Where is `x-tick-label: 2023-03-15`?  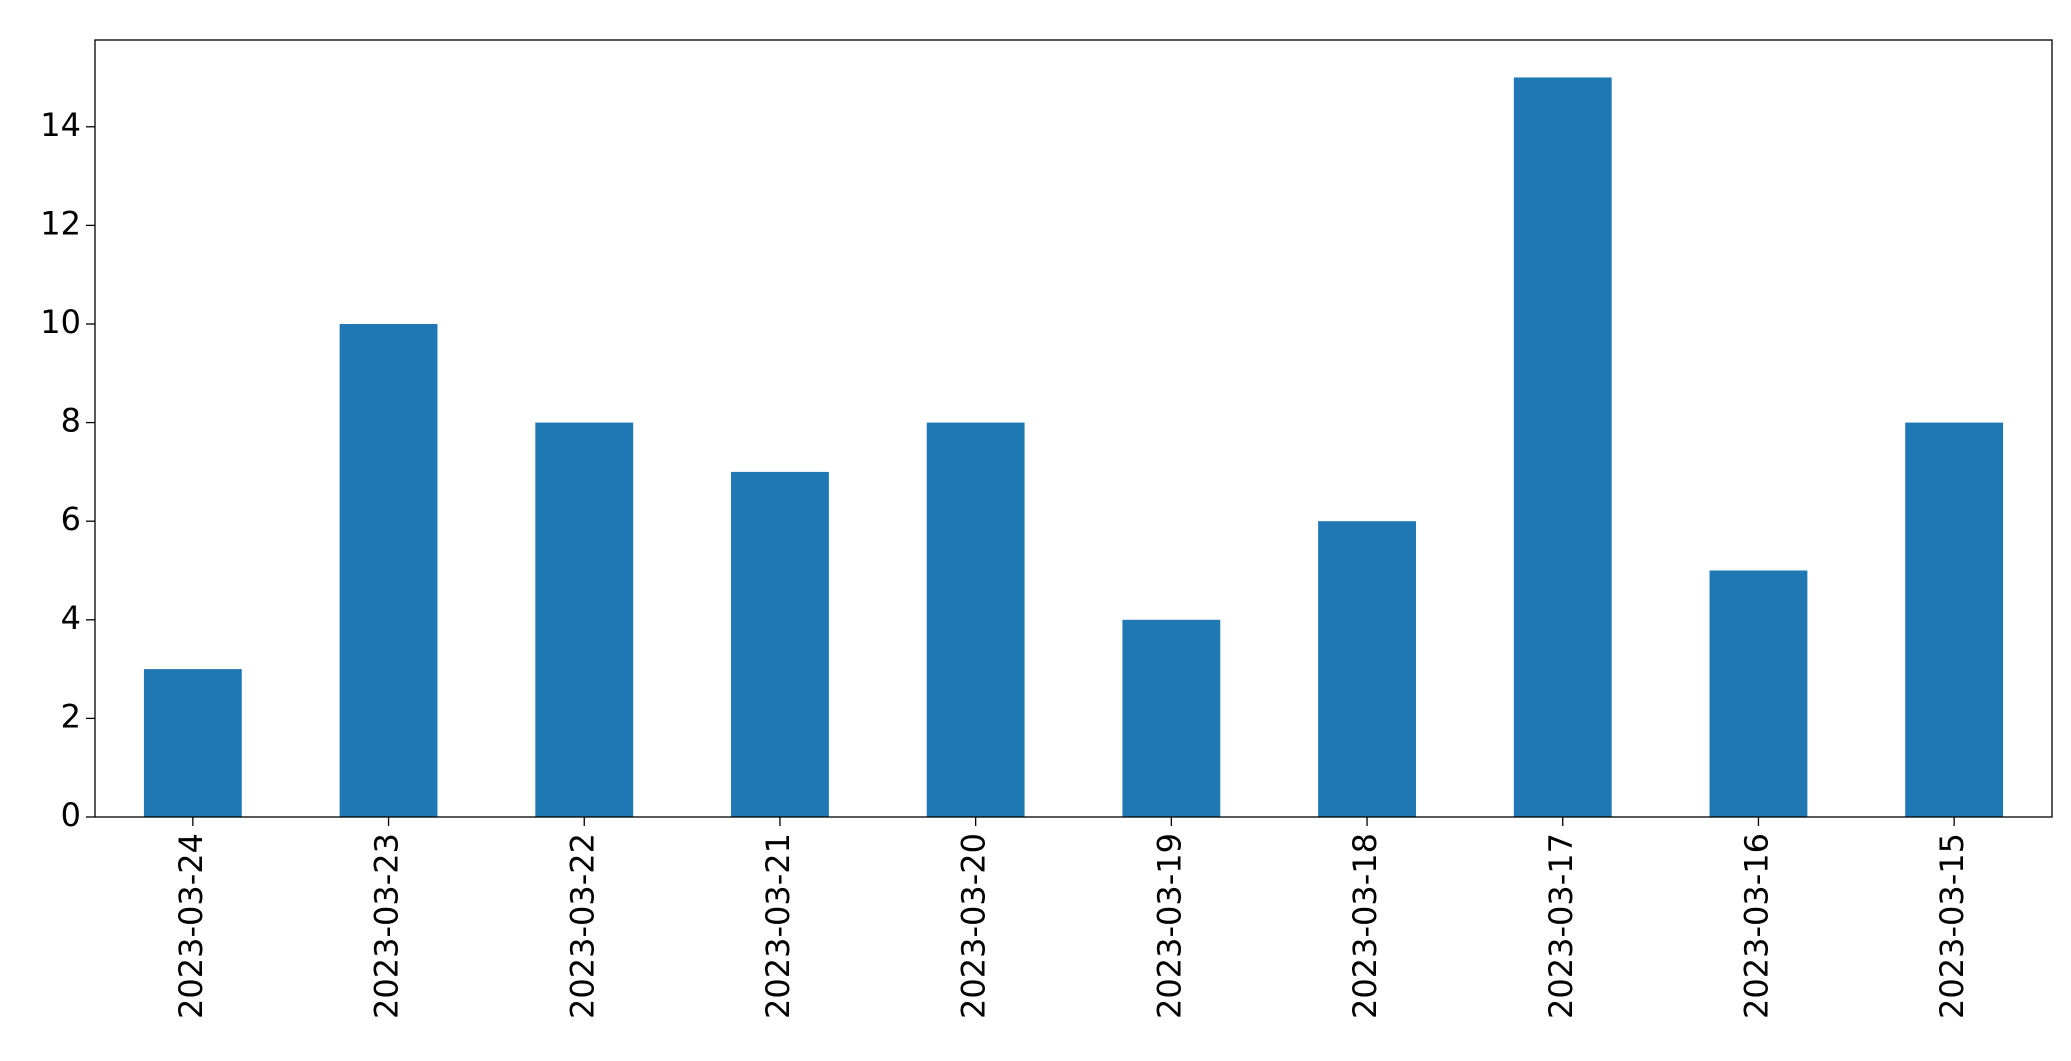
x-tick-label: 2023-03-15 is located at coordinates (1952, 926).